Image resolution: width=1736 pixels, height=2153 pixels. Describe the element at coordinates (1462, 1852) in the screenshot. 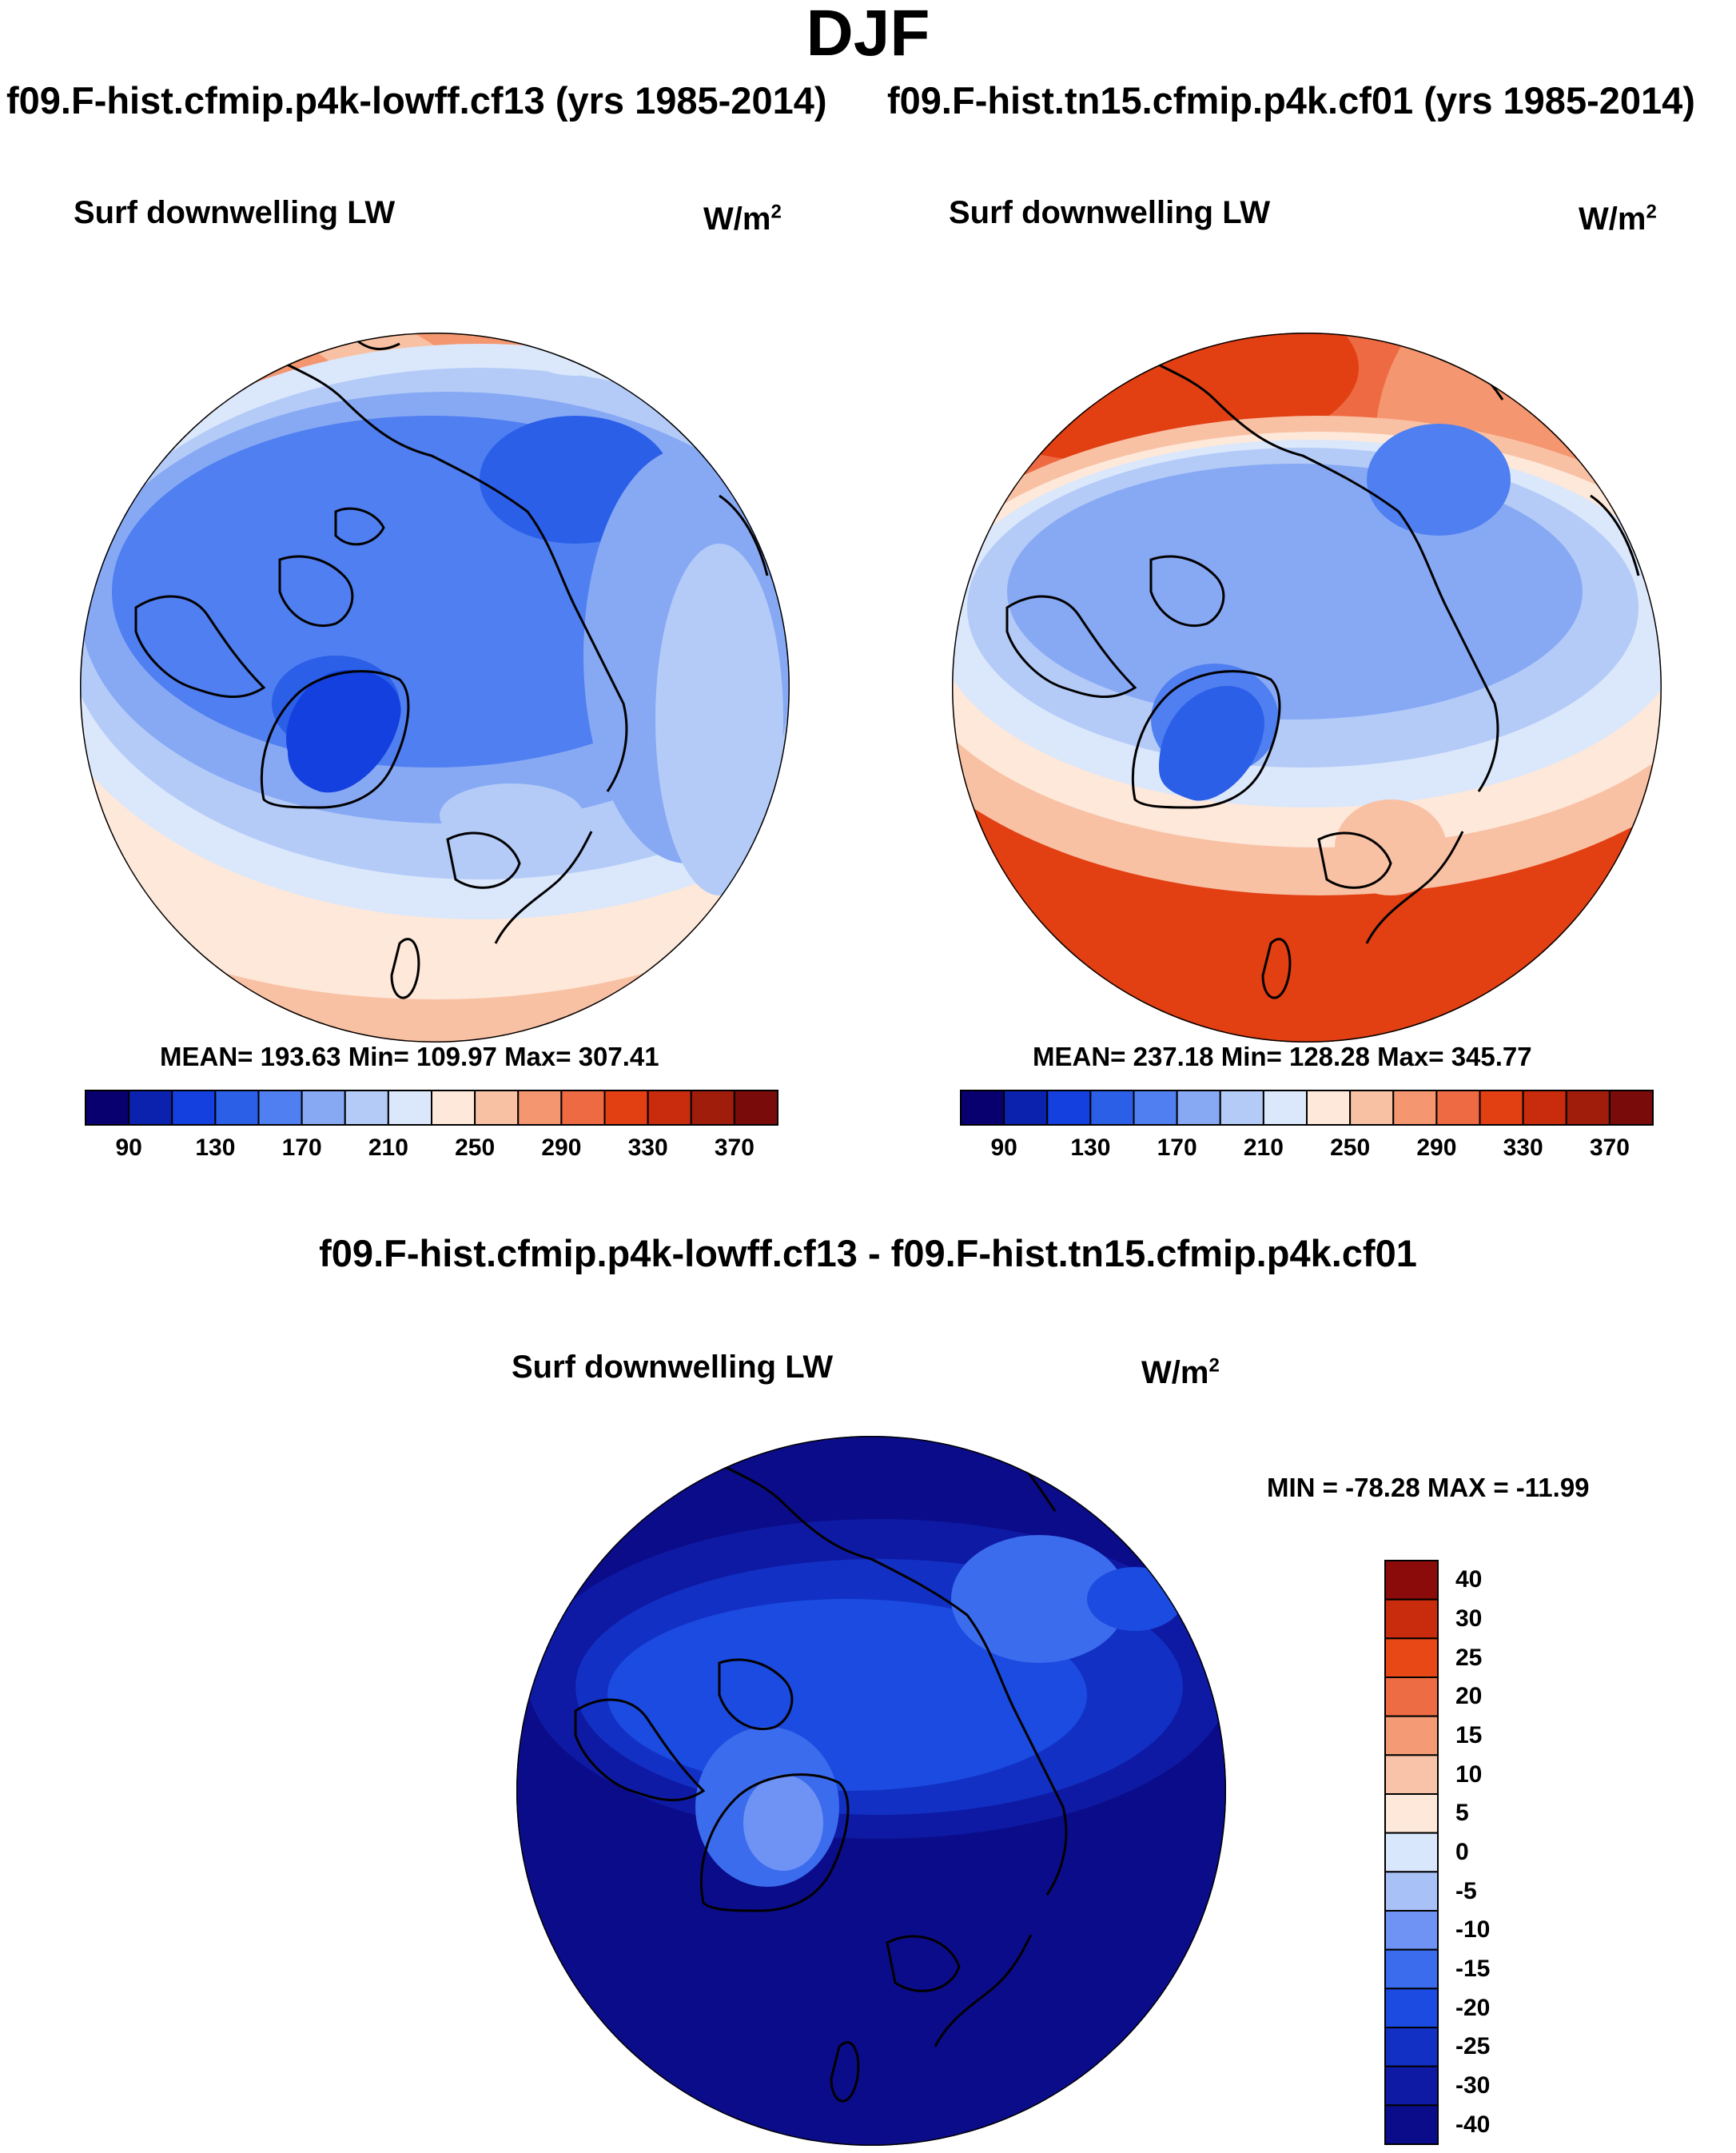

I see `colorbar-tick-label: 0` at that location.